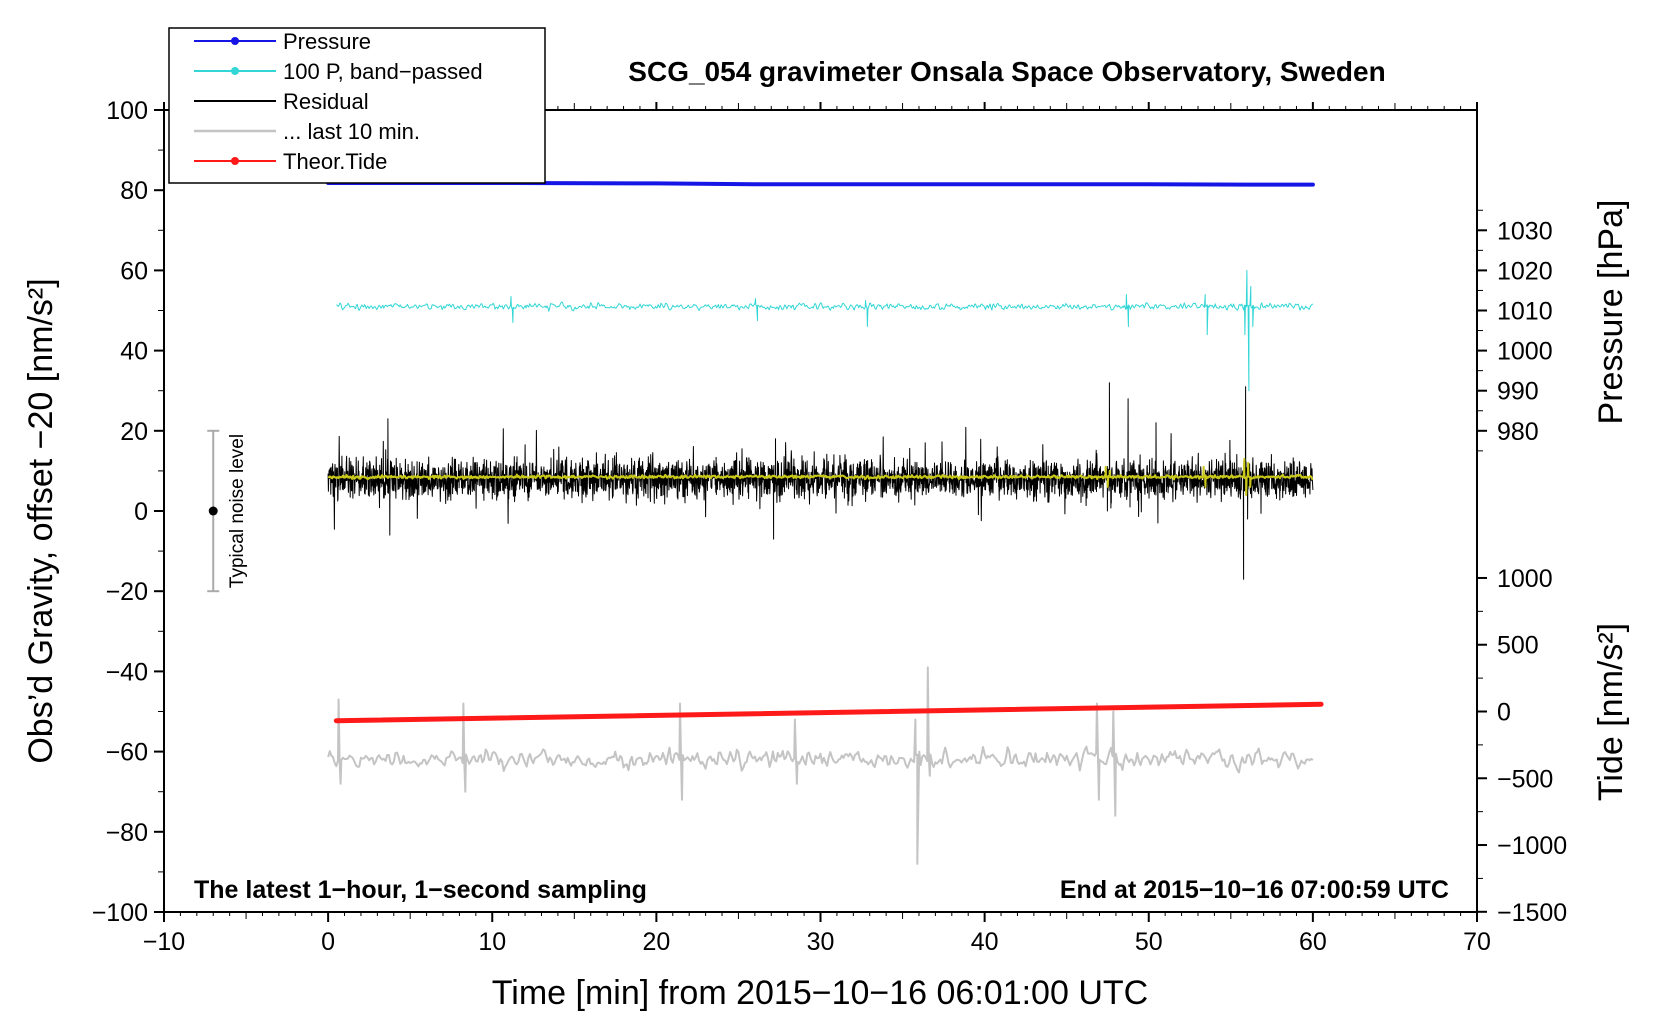 This screenshot has height=1020, width=1660. Describe the element at coordinates (492, 942) in the screenshot. I see `x-tick-label: 10` at that location.